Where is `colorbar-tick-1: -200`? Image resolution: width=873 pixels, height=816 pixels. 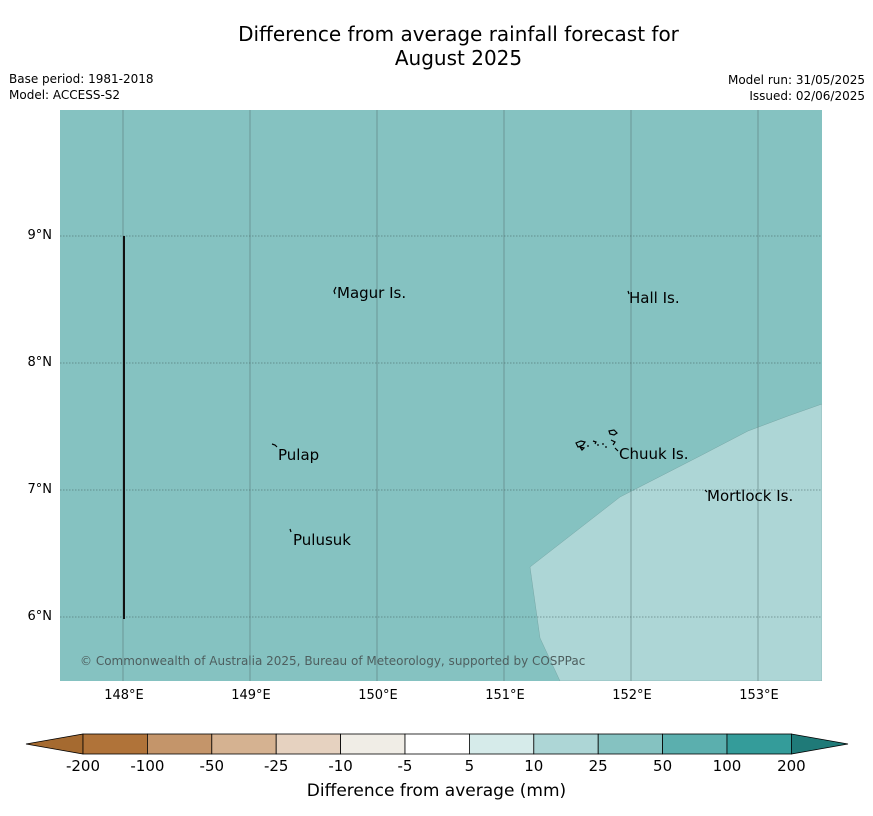 colorbar-tick-1: -200 is located at coordinates (83, 766).